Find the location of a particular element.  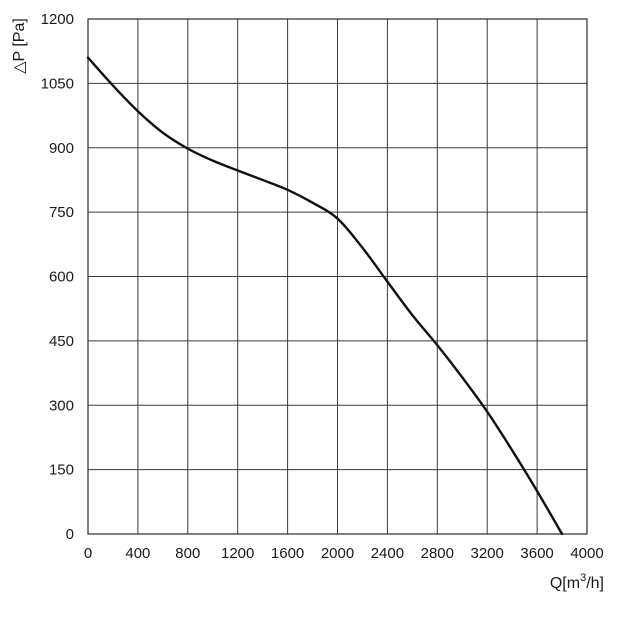

y-tick-label: 750 is located at coordinates (61, 212).